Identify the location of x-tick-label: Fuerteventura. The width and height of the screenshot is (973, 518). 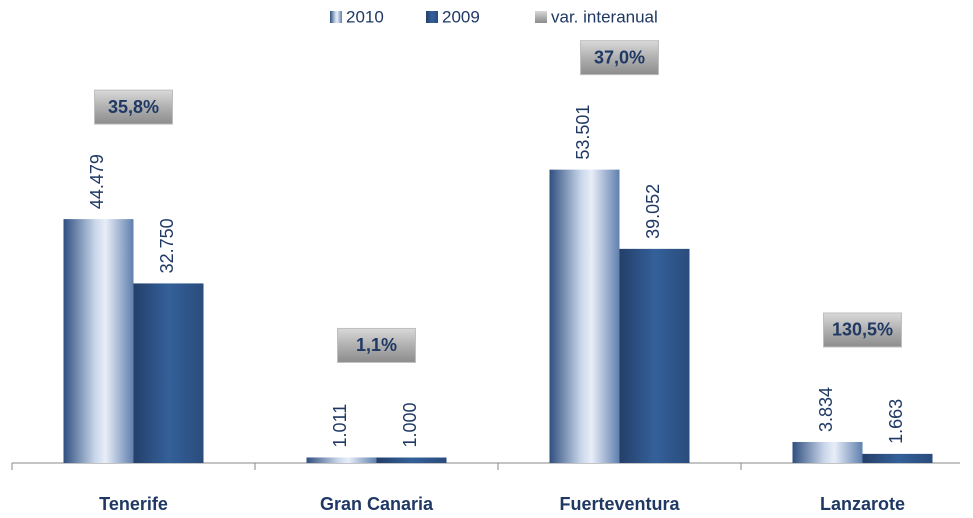
(619, 504).